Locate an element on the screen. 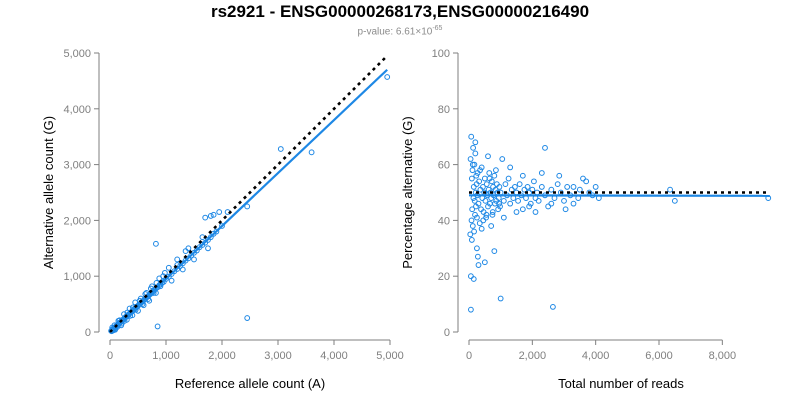 The image size is (800, 400). plot2-y-tick-label: 40 is located at coordinates (444, 221).